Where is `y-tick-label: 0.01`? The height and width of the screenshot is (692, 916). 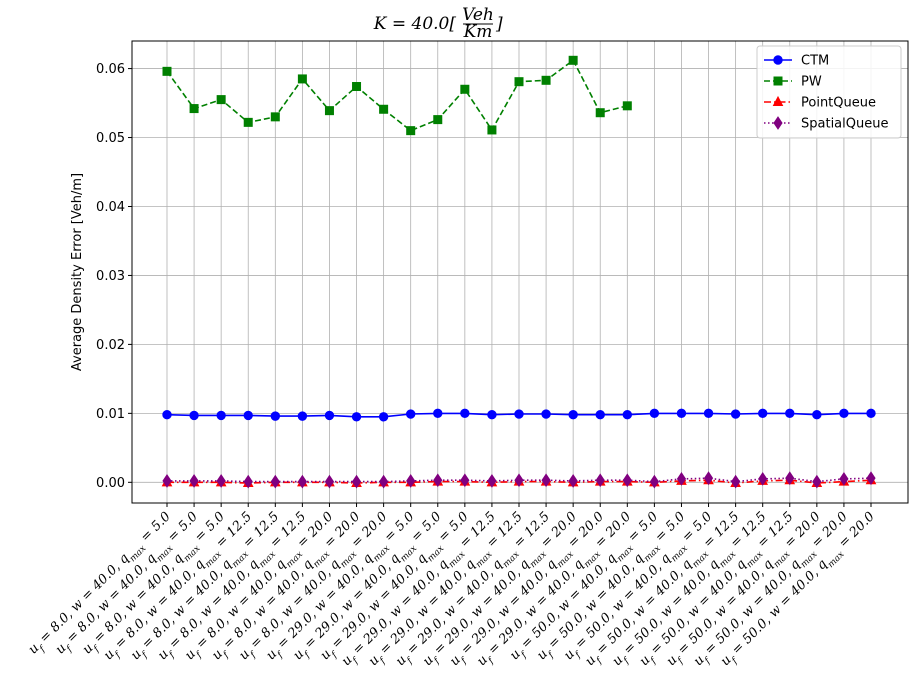
y-tick-label: 0.01 is located at coordinates (110, 414).